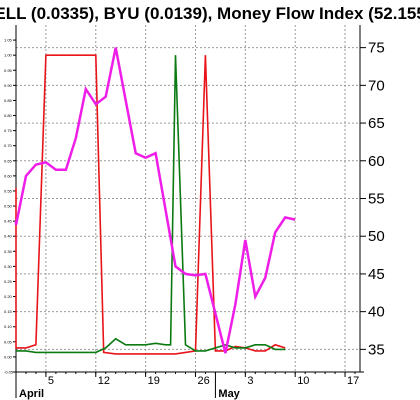  Describe the element at coordinates (376, 199) in the screenshot. I see `right-tick-label: 55` at that location.